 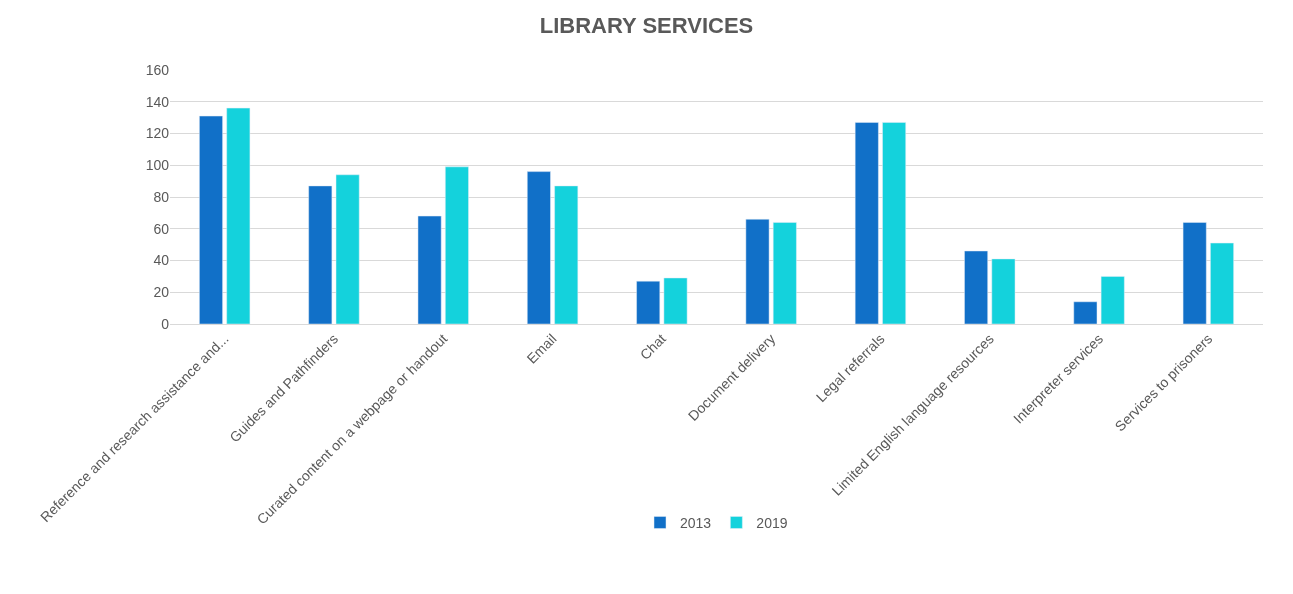 I want to click on y-tick-label: 140, so click(x=157, y=101).